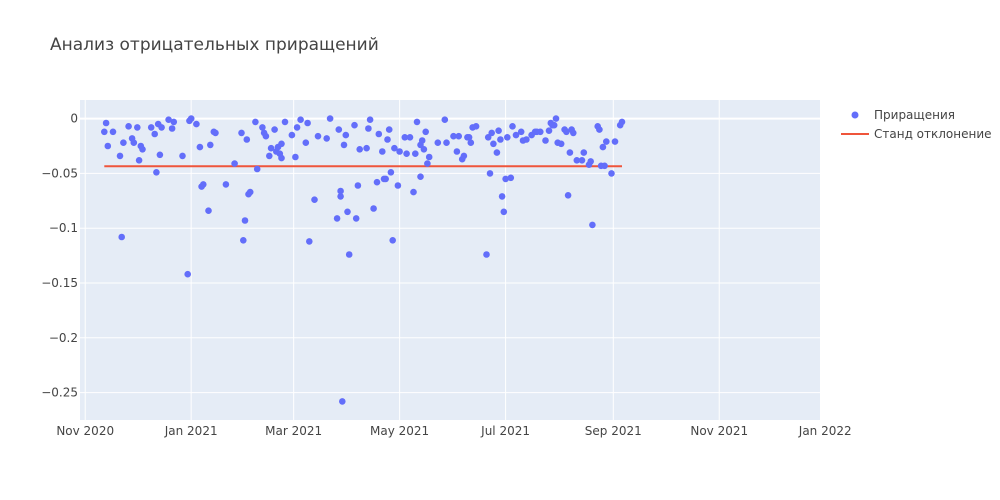 The image size is (1000, 500). Describe the element at coordinates (903, 115) in the screenshot. I see `legend-item-points: Приращения` at that location.